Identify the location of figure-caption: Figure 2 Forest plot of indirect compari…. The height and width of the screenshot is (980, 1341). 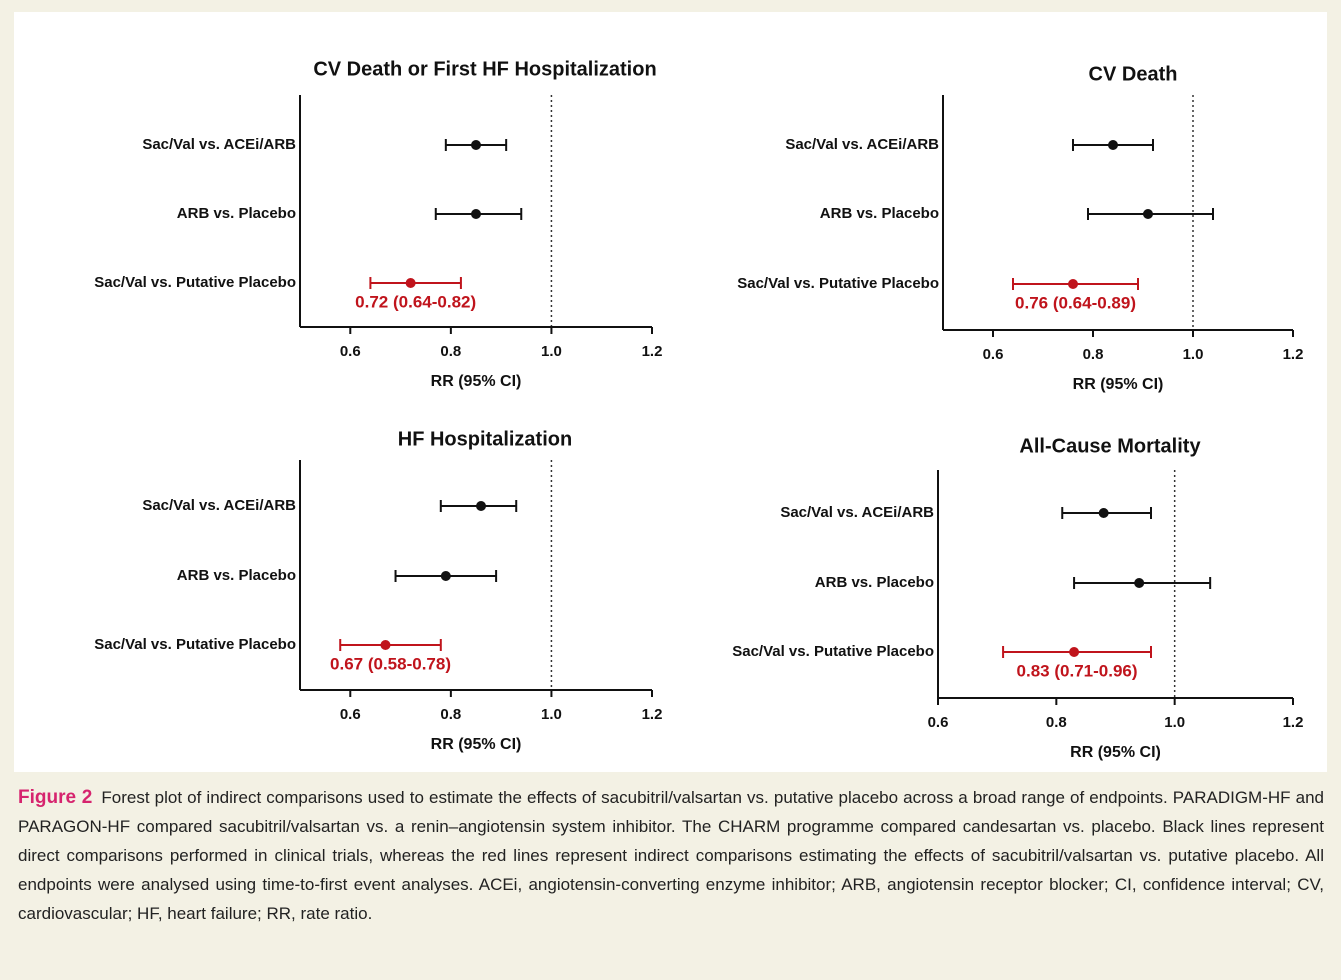
(671, 855).